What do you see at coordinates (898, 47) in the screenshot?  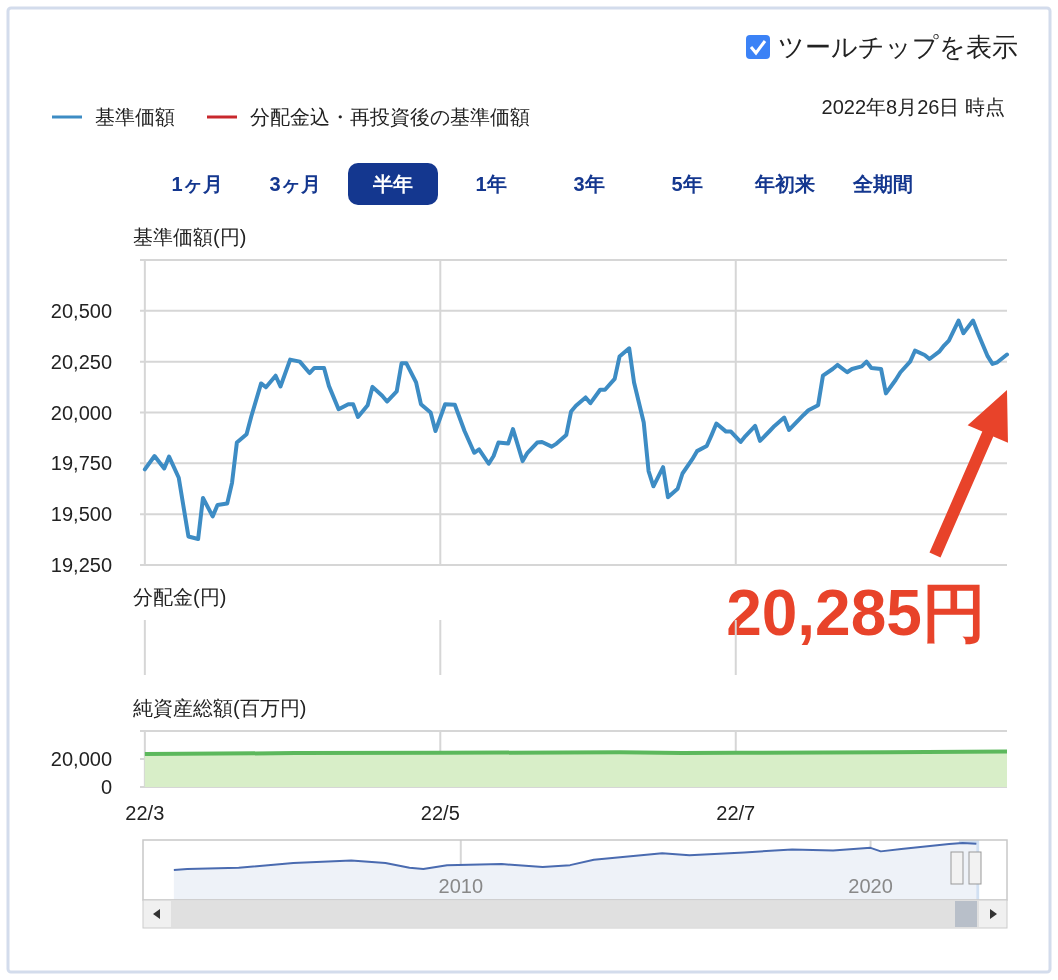 I see `text: ツールチップを表示` at bounding box center [898, 47].